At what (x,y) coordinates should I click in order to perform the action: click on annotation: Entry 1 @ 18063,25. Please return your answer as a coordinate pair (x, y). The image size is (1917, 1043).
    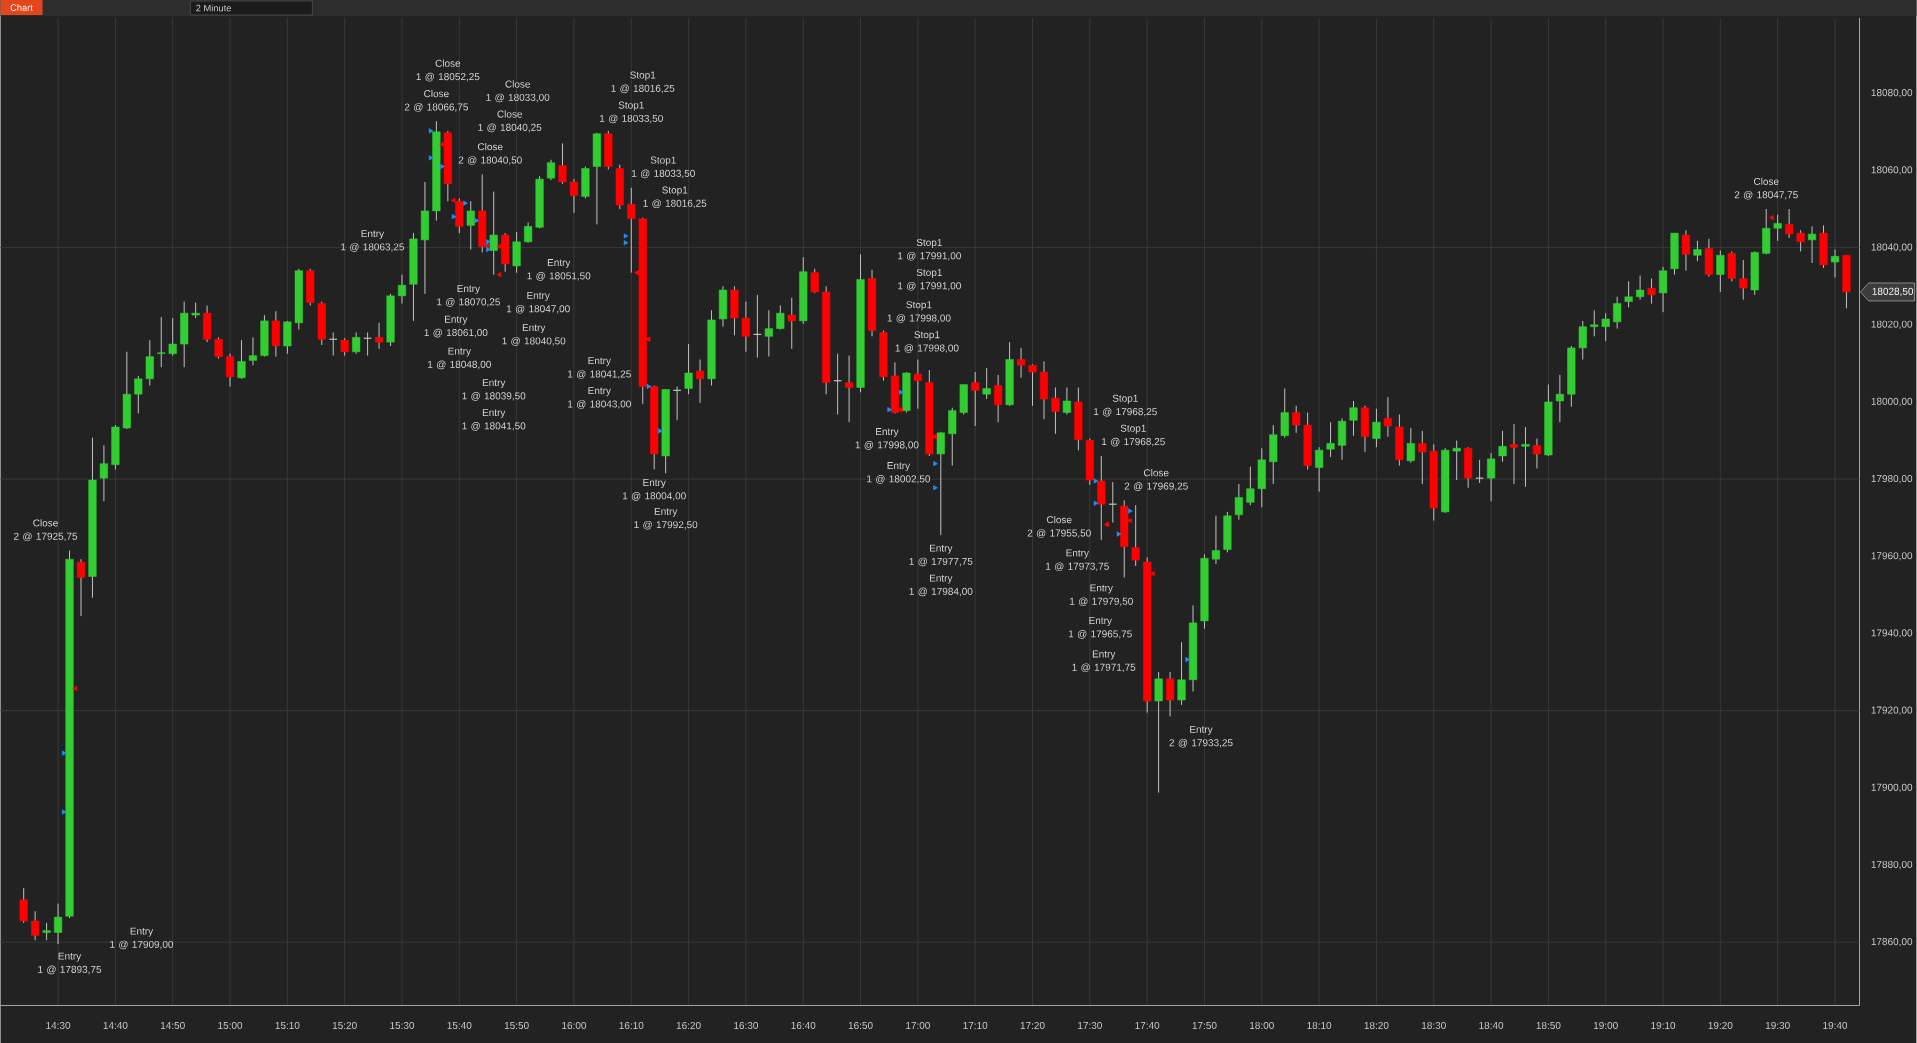
    Looking at the image, I should click on (373, 240).